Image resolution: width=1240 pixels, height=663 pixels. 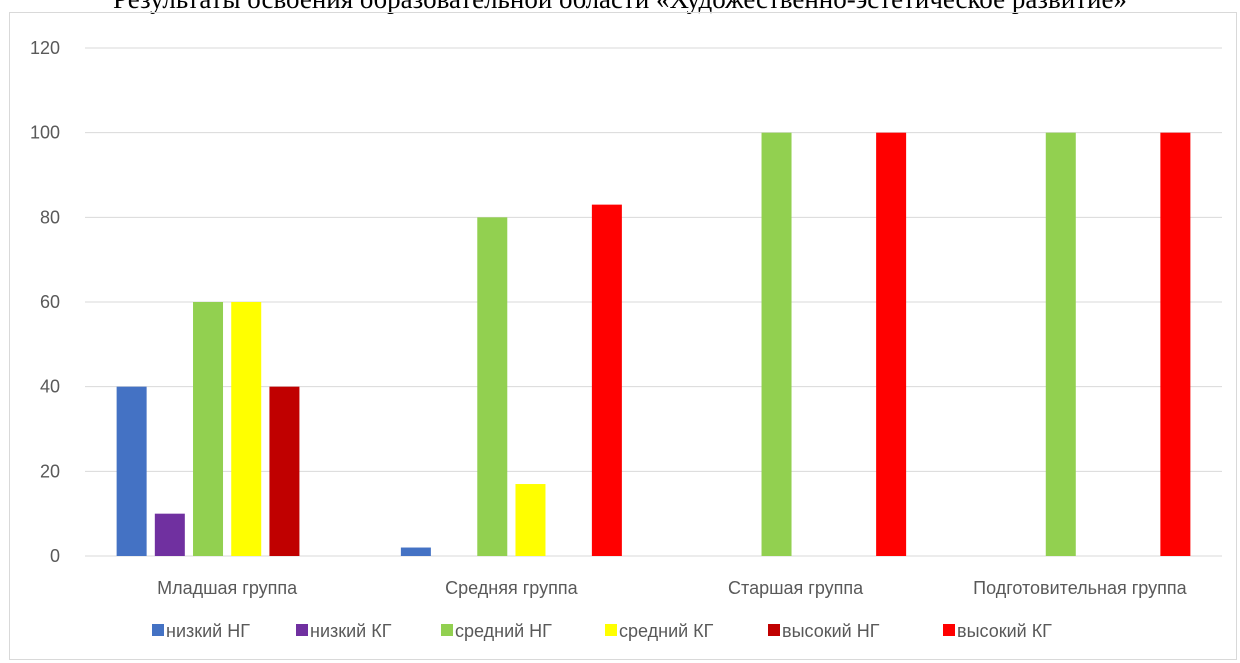 What do you see at coordinates (50, 387) in the screenshot?
I see `y-tick-label: 40` at bounding box center [50, 387].